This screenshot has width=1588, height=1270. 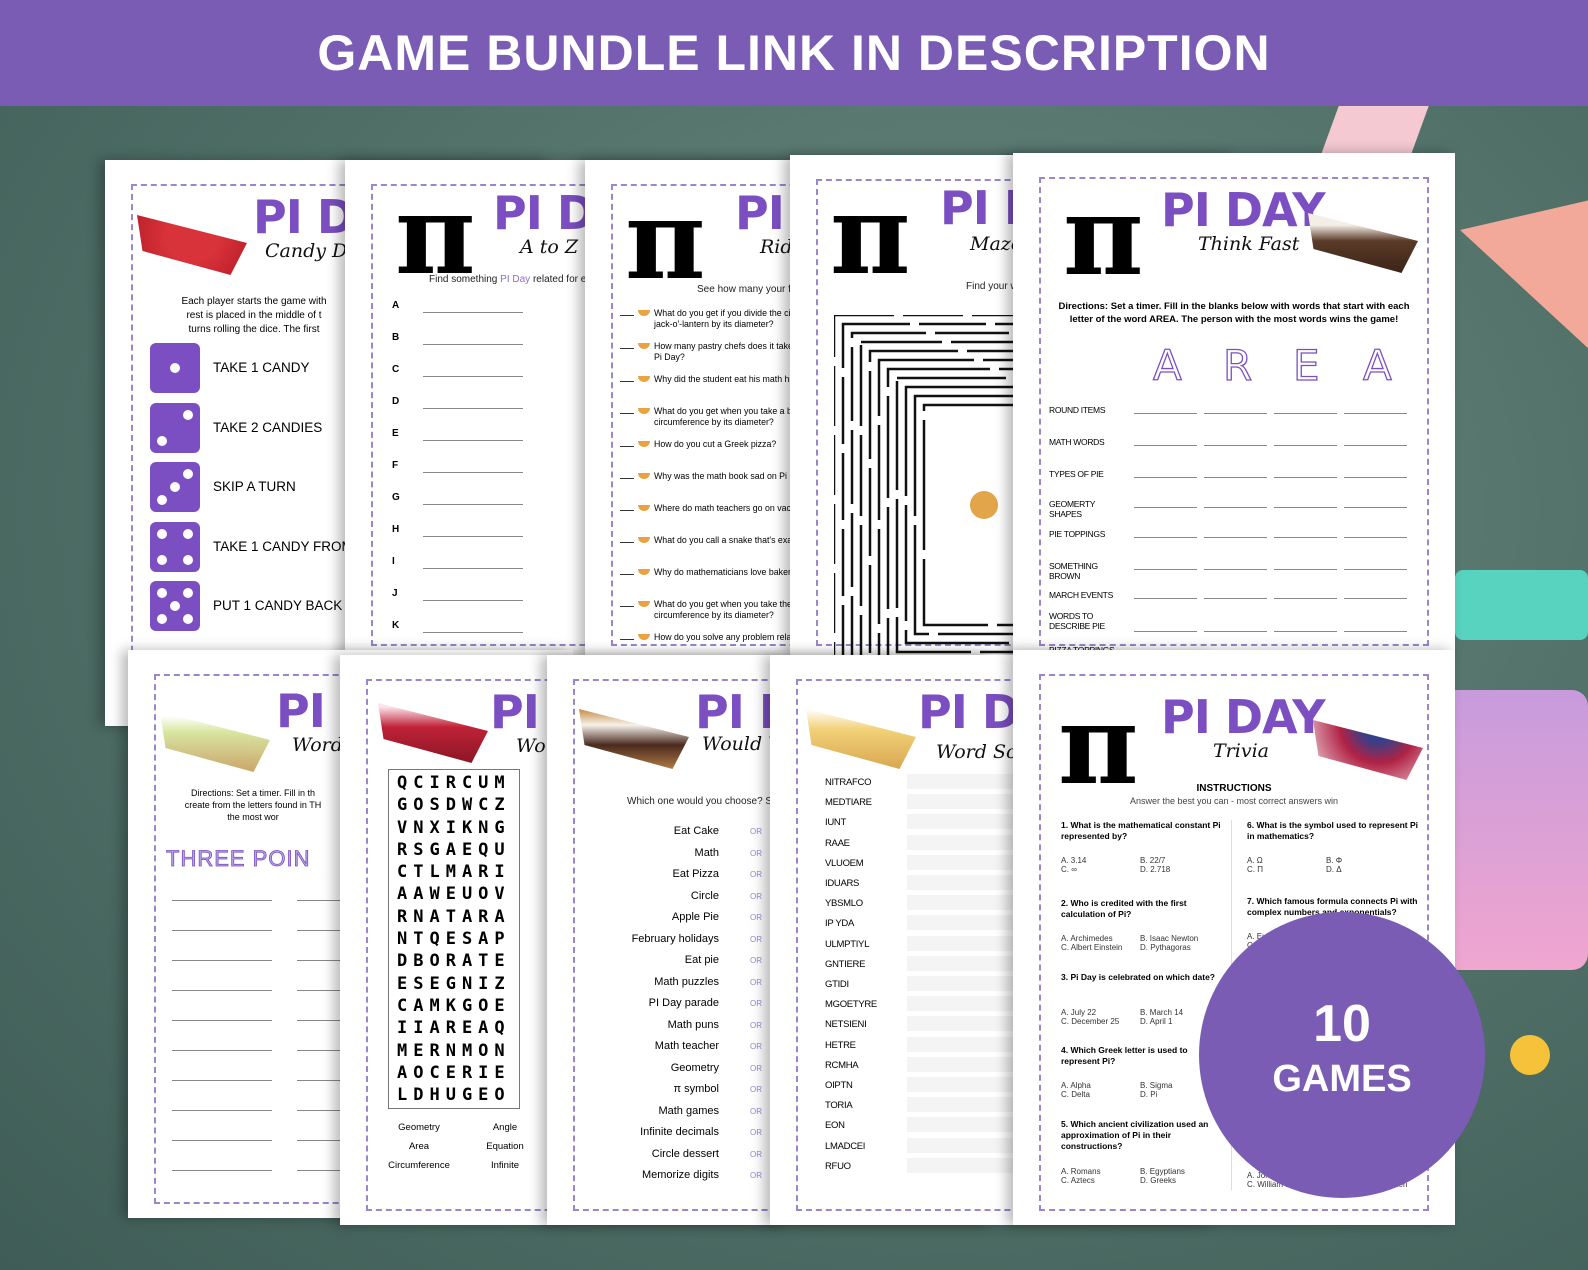 What do you see at coordinates (1156, 1085) in the screenshot?
I see `answer-option: B. Sigma` at bounding box center [1156, 1085].